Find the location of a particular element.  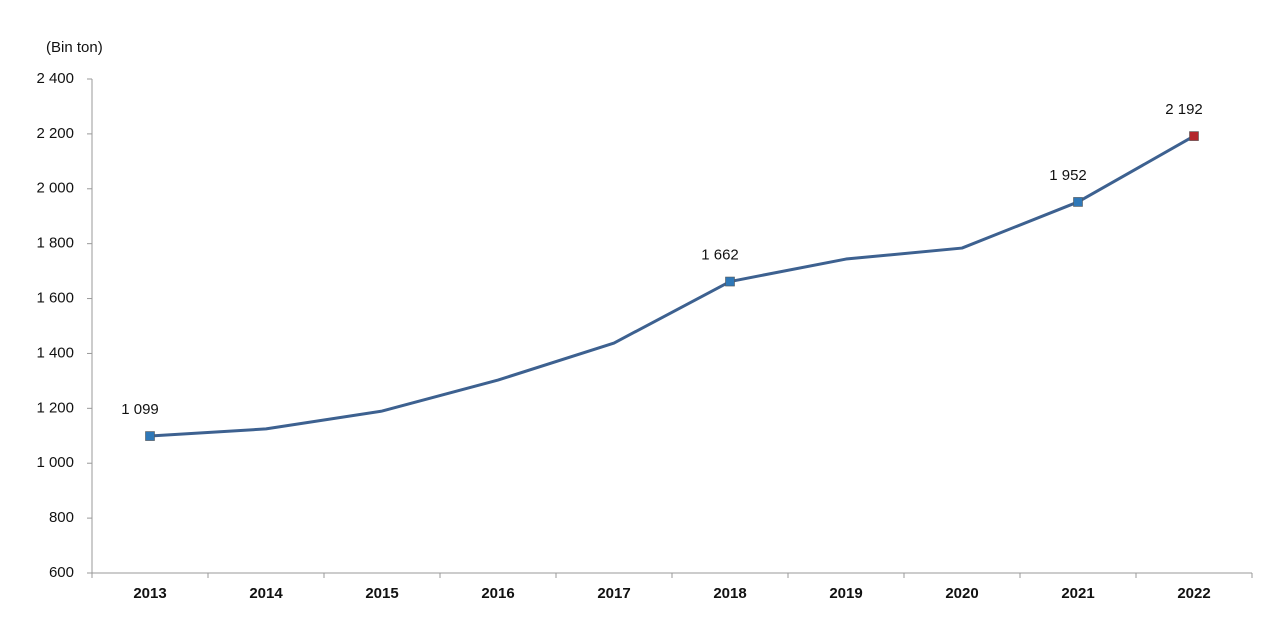

y-tick-label: 1 800 is located at coordinates (55, 243).